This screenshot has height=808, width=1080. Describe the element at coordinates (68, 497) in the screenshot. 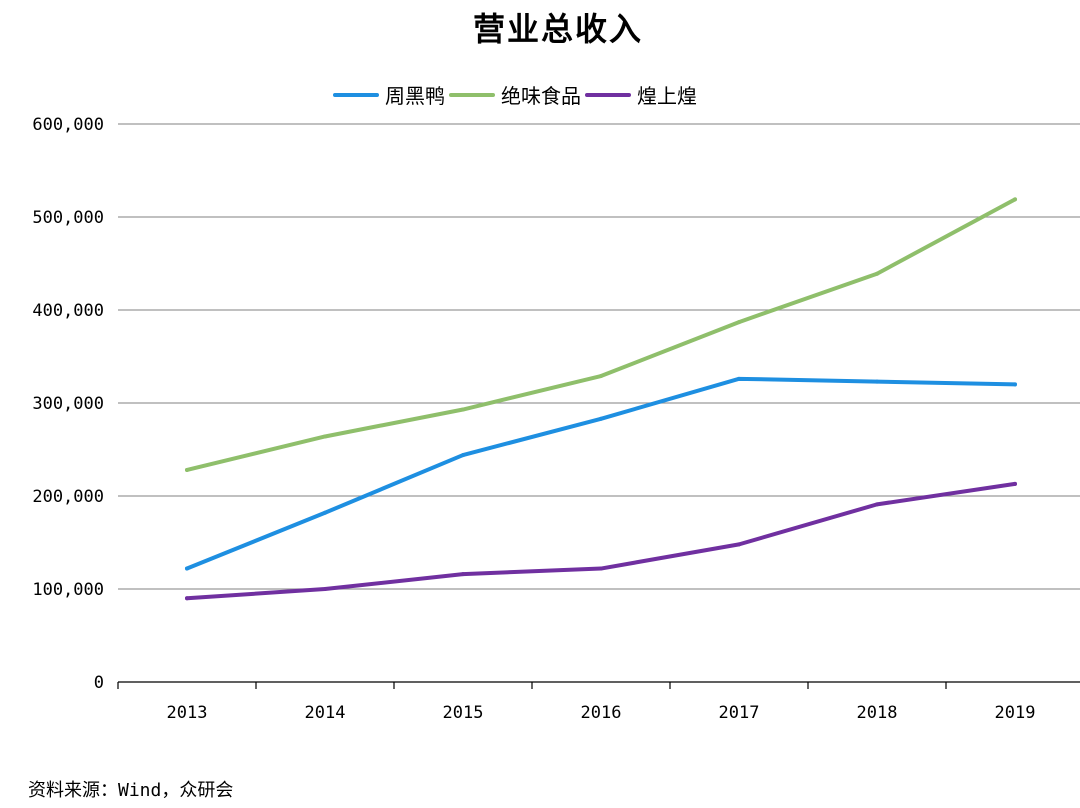

I see `y-tick-label: 200,000` at that location.